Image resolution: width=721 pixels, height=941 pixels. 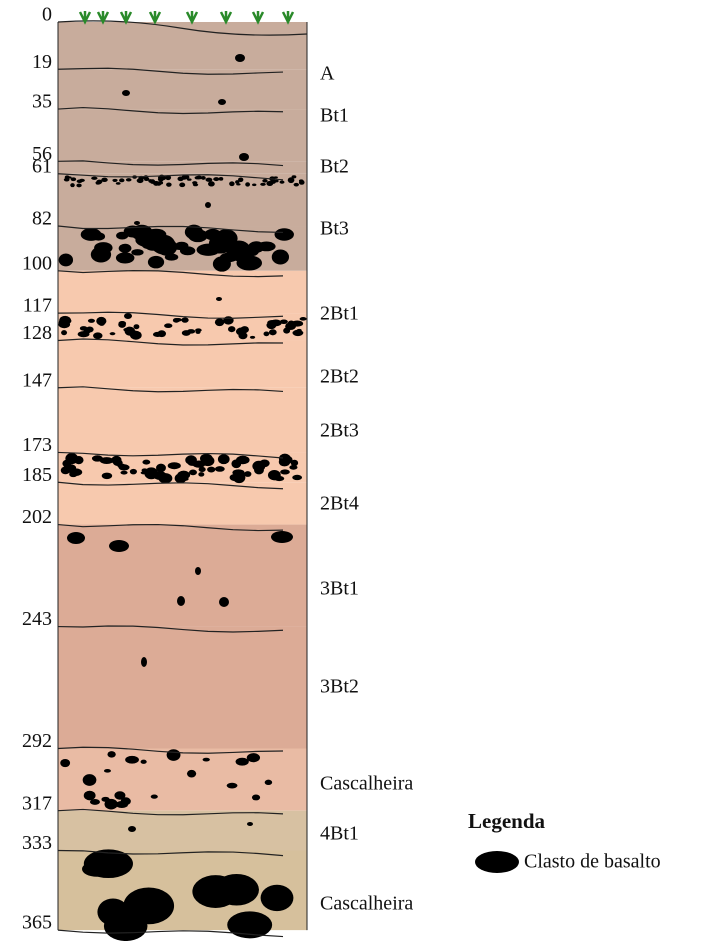 What do you see at coordinates (37, 475) in the screenshot?
I see `depth-label: 185` at bounding box center [37, 475].